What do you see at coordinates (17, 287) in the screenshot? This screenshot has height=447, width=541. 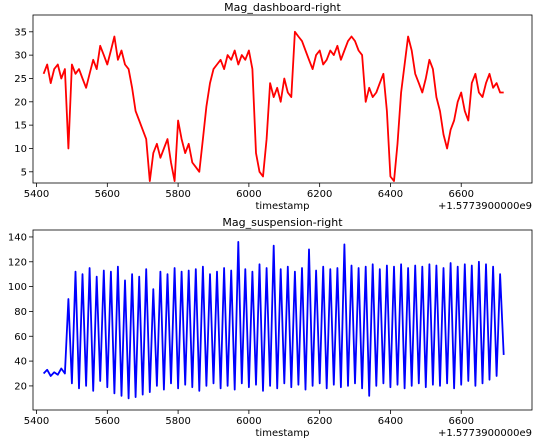 I see `y-tick-label: 100` at bounding box center [17, 287].